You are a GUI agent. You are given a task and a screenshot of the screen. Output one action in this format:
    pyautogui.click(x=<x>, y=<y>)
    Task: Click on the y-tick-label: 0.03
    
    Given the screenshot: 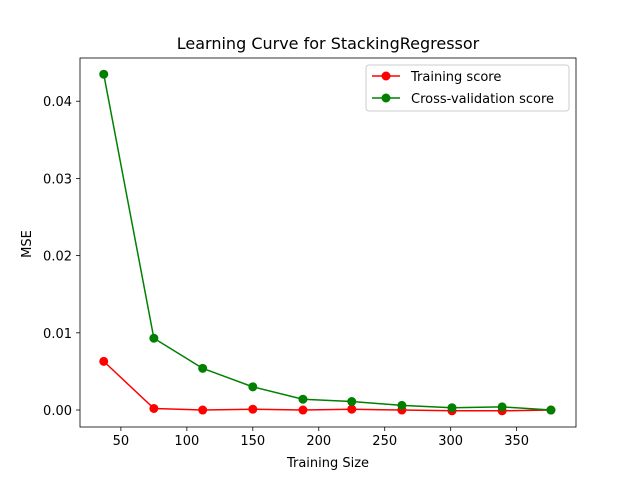 What is the action you would take?
    pyautogui.click(x=57, y=179)
    